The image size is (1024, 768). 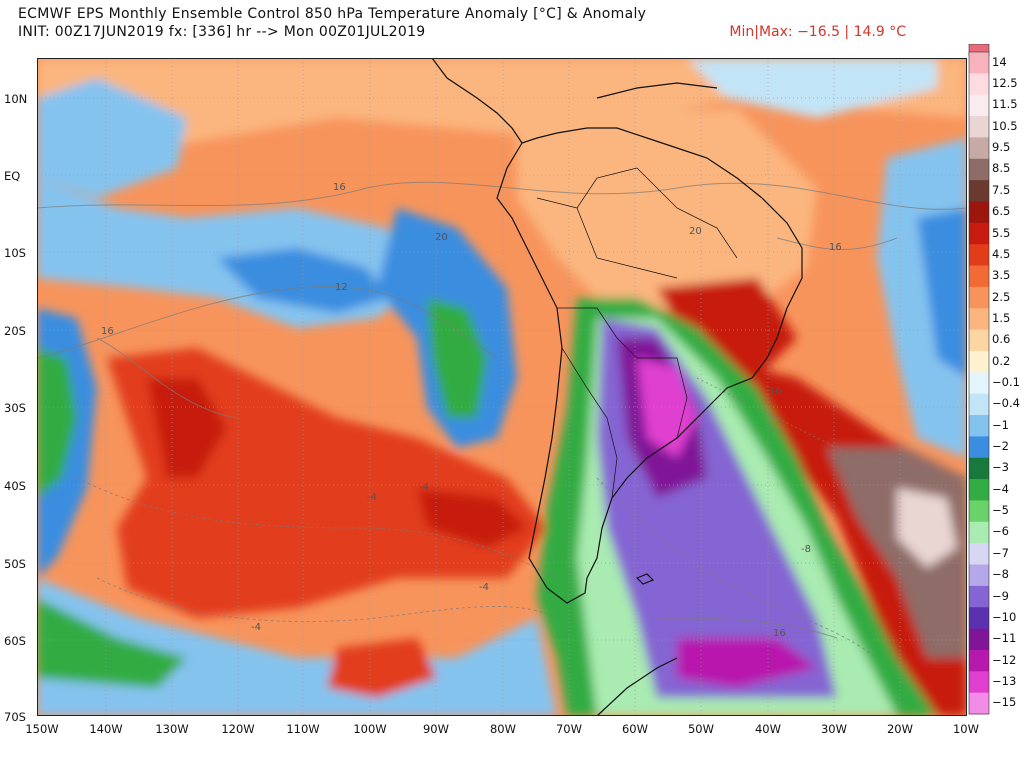 What do you see at coordinates (341, 287) in the screenshot?
I see `contour-label: 12` at bounding box center [341, 287].